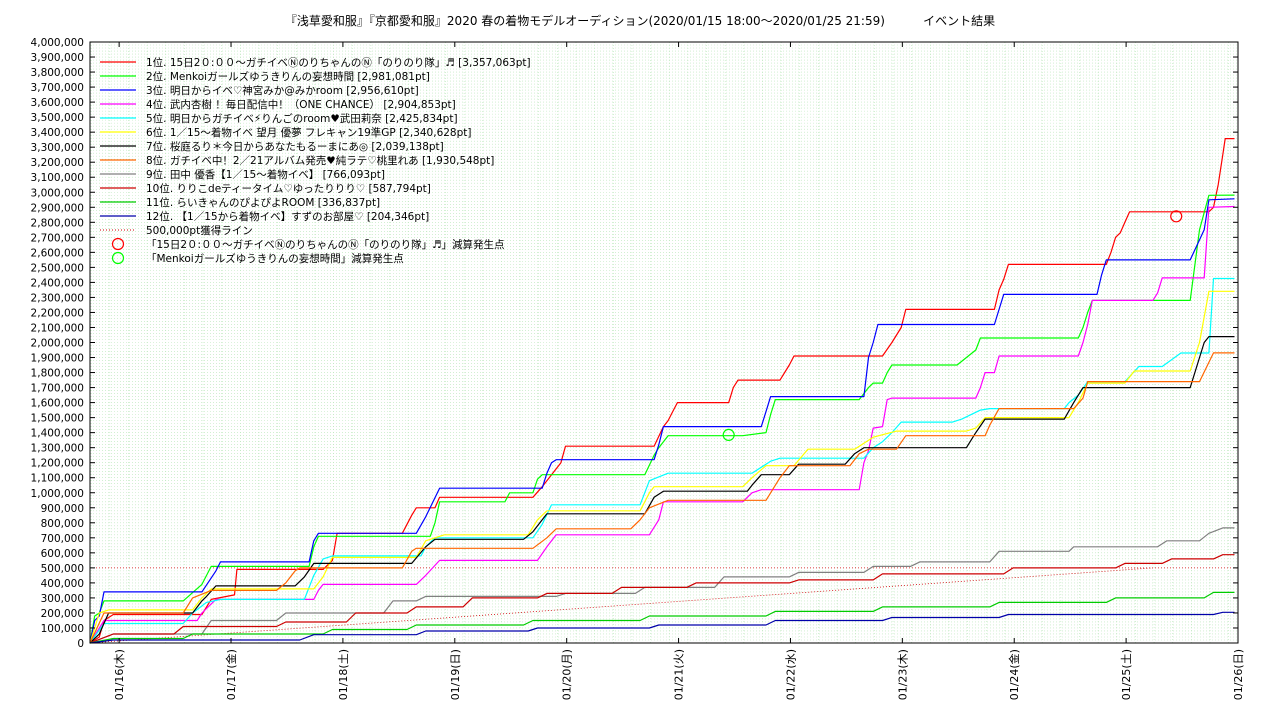 Image resolution: width=1280 pixels, height=720 pixels. What do you see at coordinates (62, 599) in the screenshot?
I see `y-tick-label: 300,000` at bounding box center [62, 599].